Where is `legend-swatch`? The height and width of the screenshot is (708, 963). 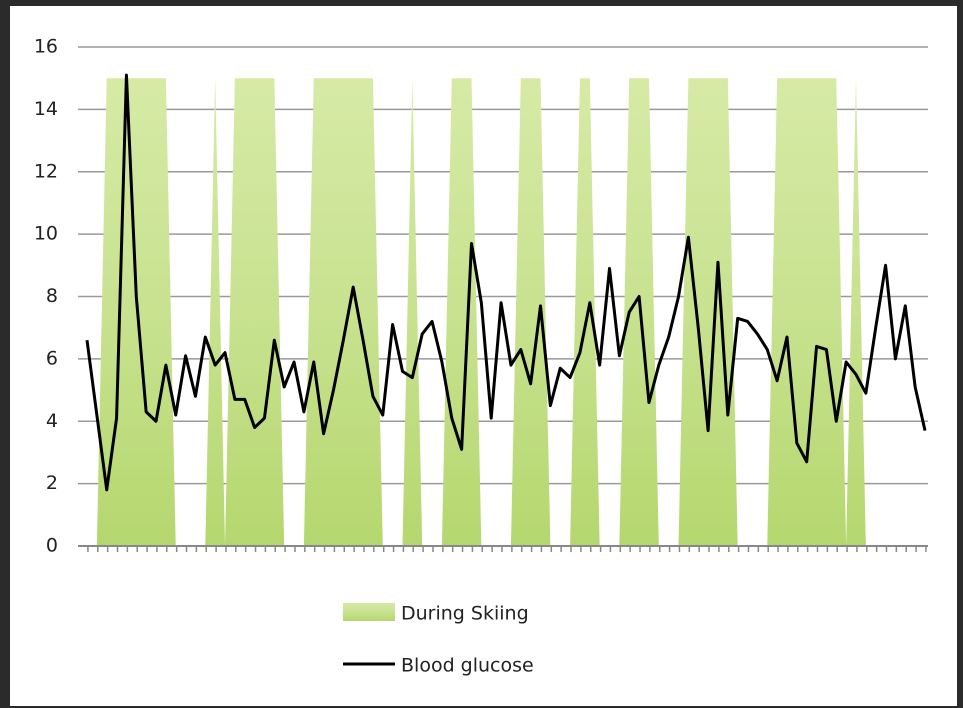 legend-swatch is located at coordinates (369, 612).